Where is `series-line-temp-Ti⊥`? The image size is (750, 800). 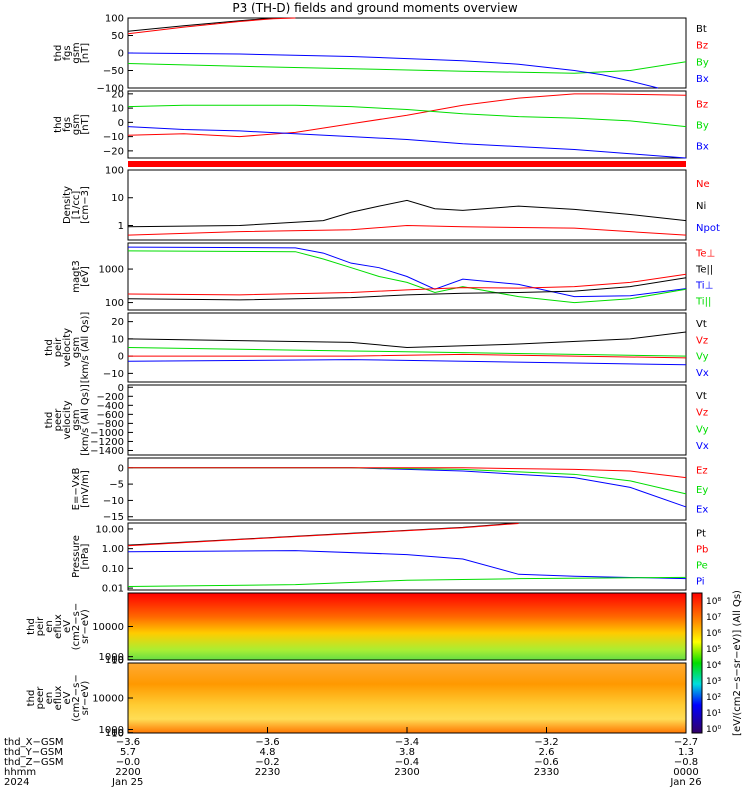
series-line-temp-Ti⊥ is located at coordinates (407, 272).